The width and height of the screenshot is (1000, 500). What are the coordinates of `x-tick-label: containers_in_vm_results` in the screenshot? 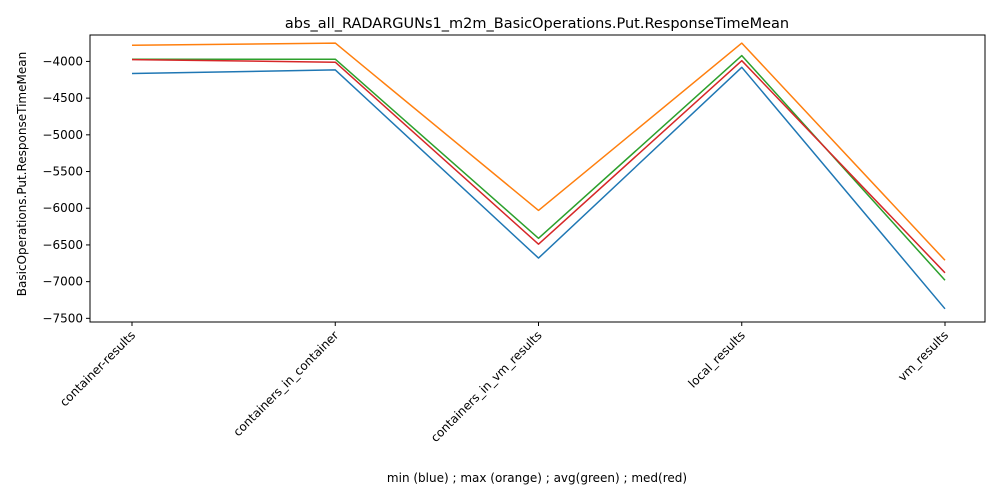 It's located at (486, 386).